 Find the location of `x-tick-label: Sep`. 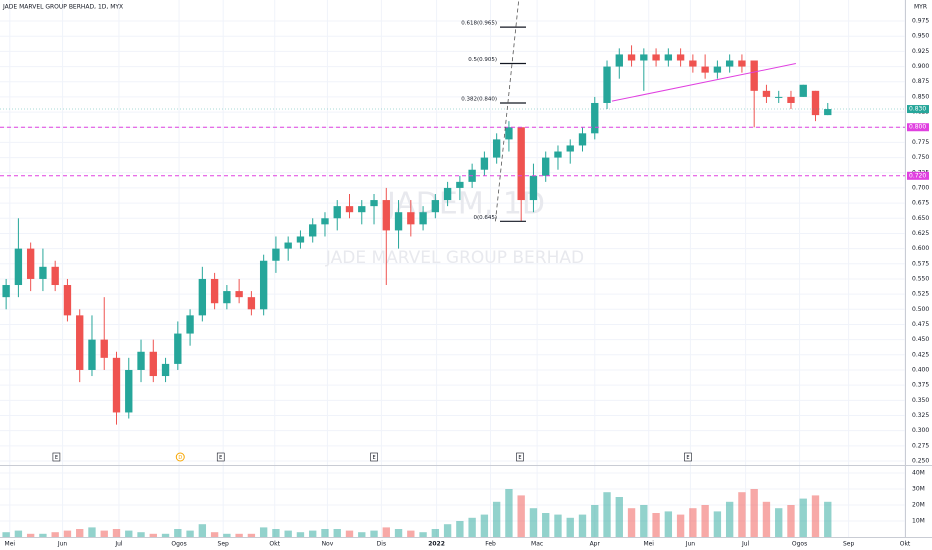

x-tick-label: Sep is located at coordinates (849, 544).